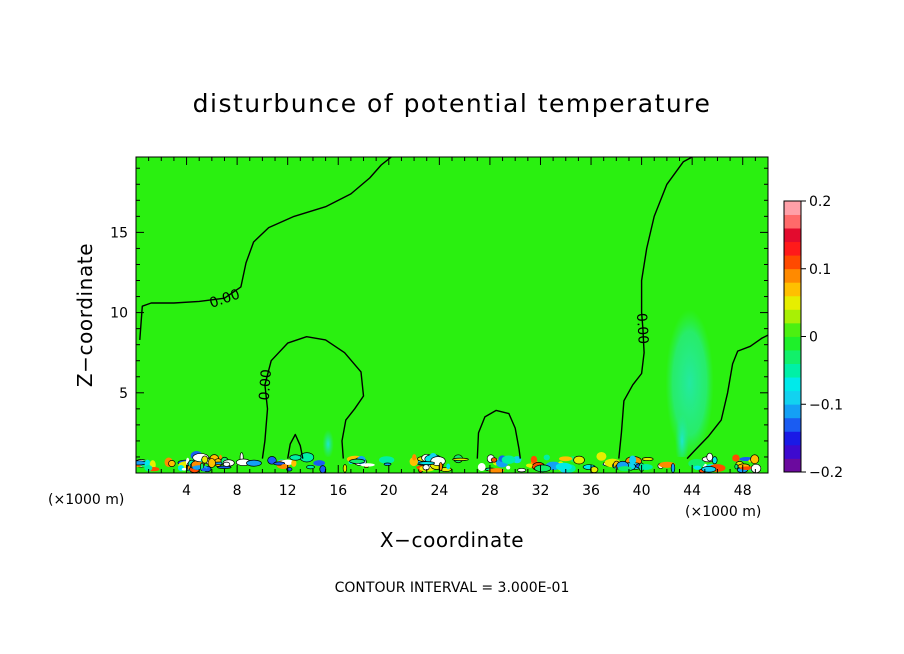 The width and height of the screenshot is (904, 654). I want to click on x-tick-label: 28, so click(490, 491).